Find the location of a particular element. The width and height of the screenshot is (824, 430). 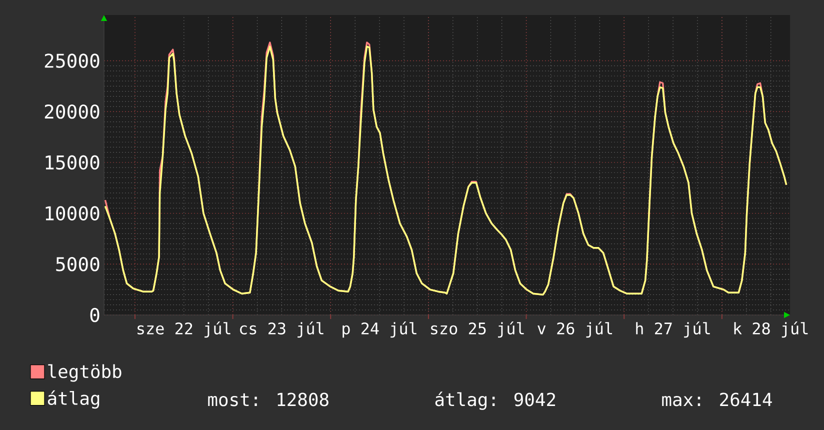

legend-label: legtöbb is located at coordinates (85, 373).